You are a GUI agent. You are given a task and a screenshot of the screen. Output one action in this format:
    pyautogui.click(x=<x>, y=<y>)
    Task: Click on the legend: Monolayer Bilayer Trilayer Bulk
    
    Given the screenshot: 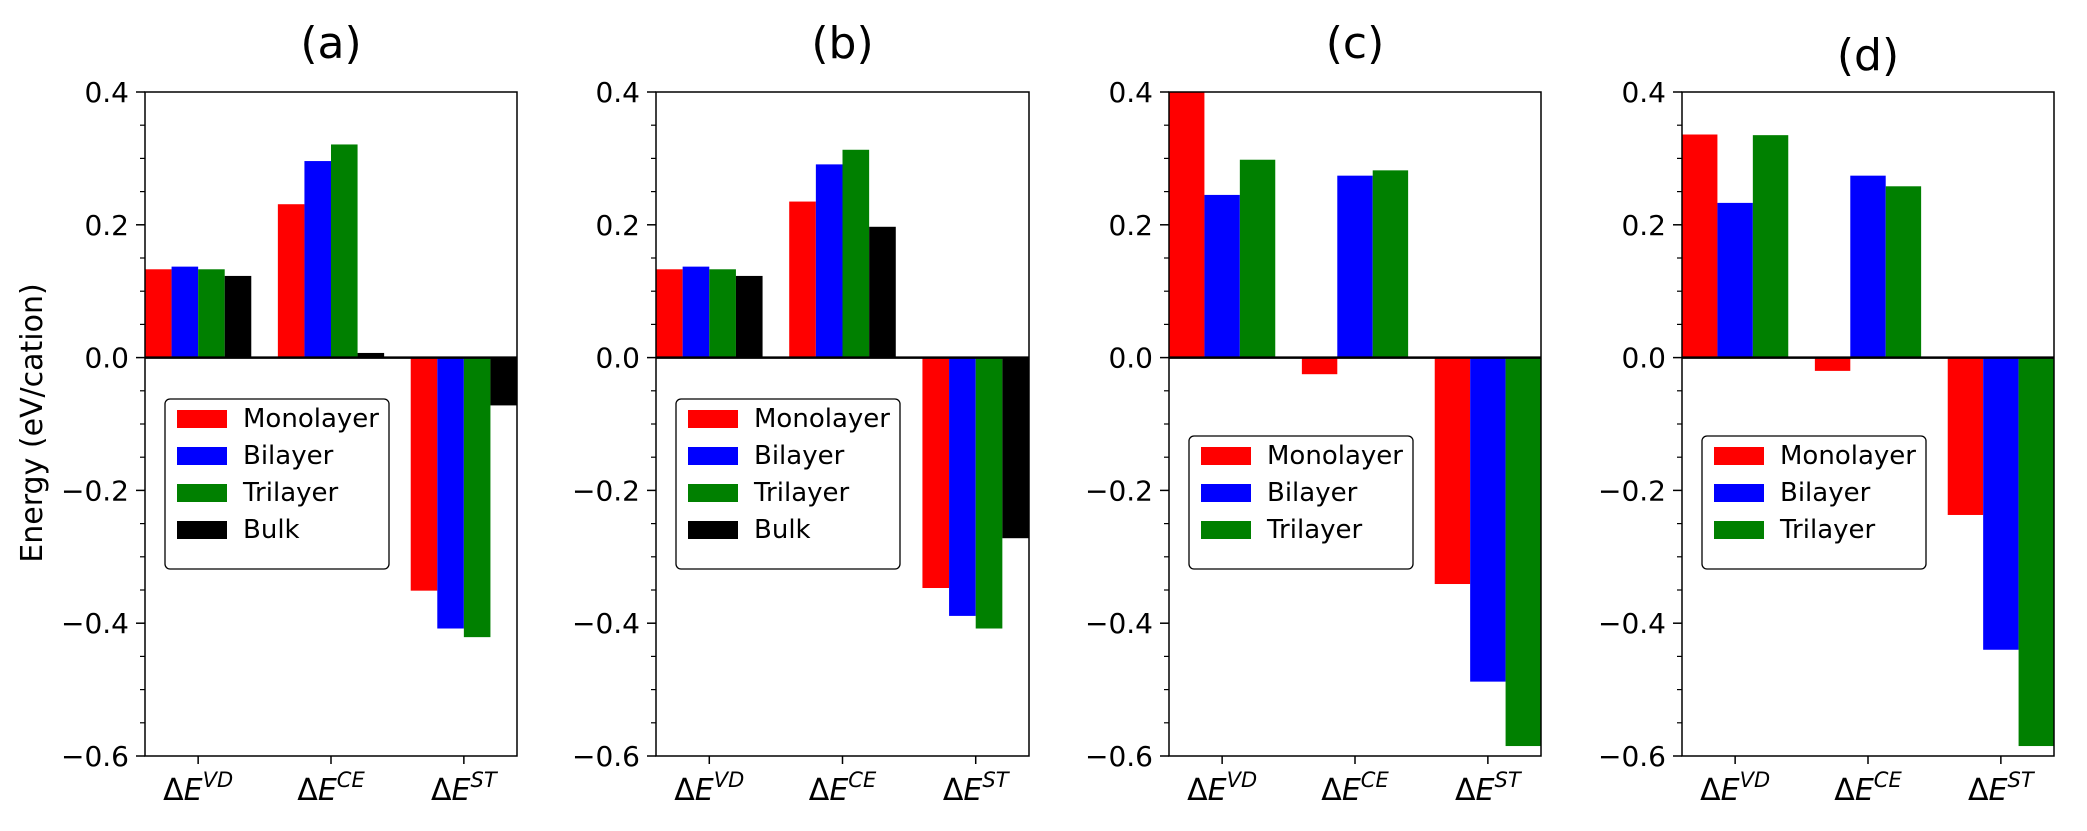 What is the action you would take?
    pyautogui.click(x=277, y=484)
    